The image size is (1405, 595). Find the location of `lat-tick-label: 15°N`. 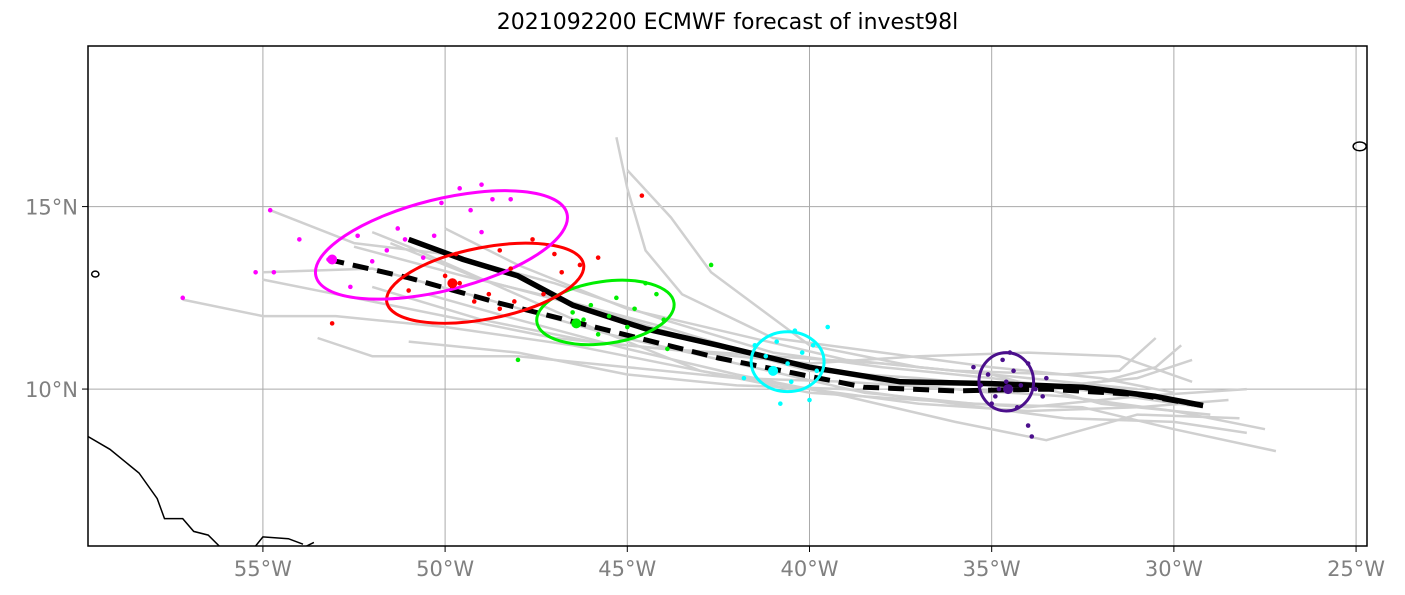

lat-tick-label: 15°N is located at coordinates (51, 208).